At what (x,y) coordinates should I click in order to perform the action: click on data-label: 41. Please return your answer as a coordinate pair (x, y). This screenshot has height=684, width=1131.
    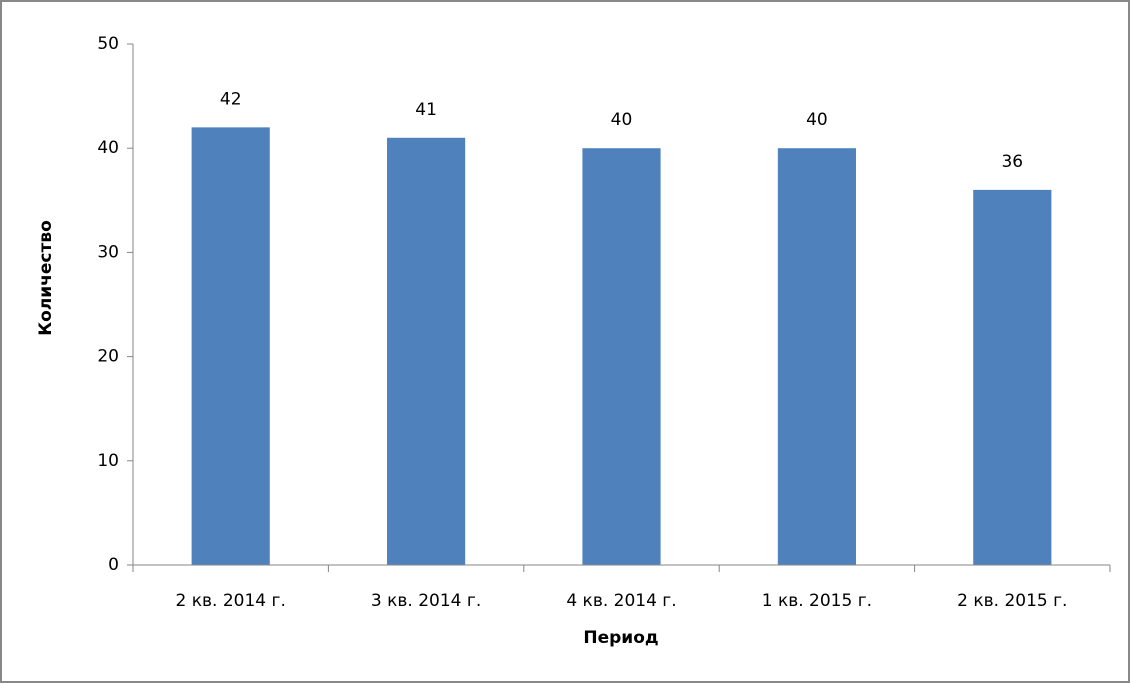
    Looking at the image, I should click on (426, 110).